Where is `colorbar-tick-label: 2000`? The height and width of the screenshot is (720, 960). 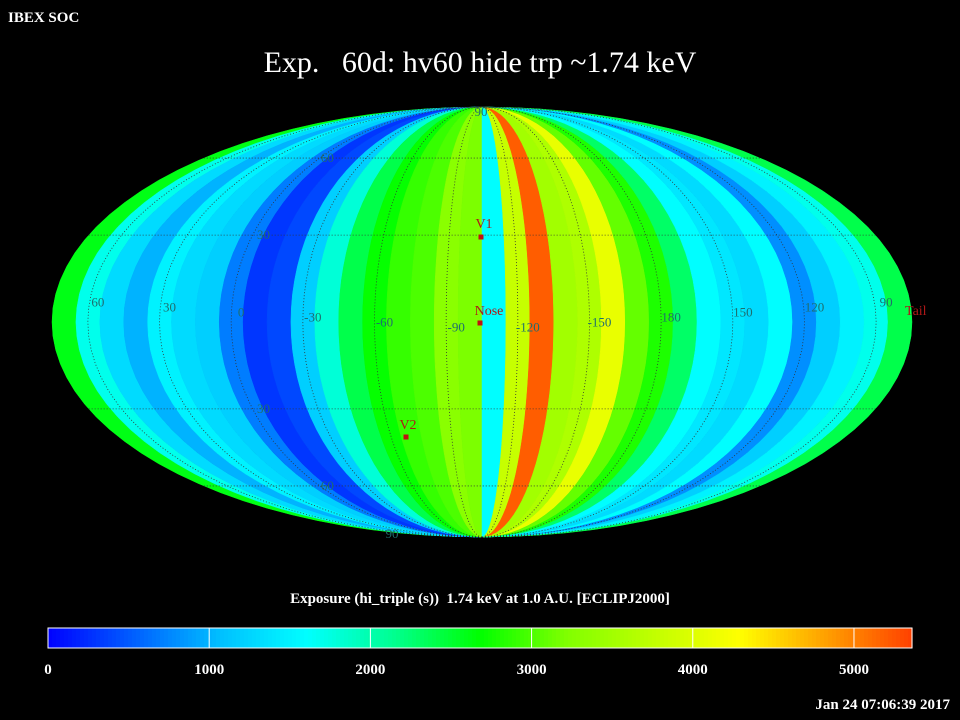 colorbar-tick-label: 2000 is located at coordinates (370, 670).